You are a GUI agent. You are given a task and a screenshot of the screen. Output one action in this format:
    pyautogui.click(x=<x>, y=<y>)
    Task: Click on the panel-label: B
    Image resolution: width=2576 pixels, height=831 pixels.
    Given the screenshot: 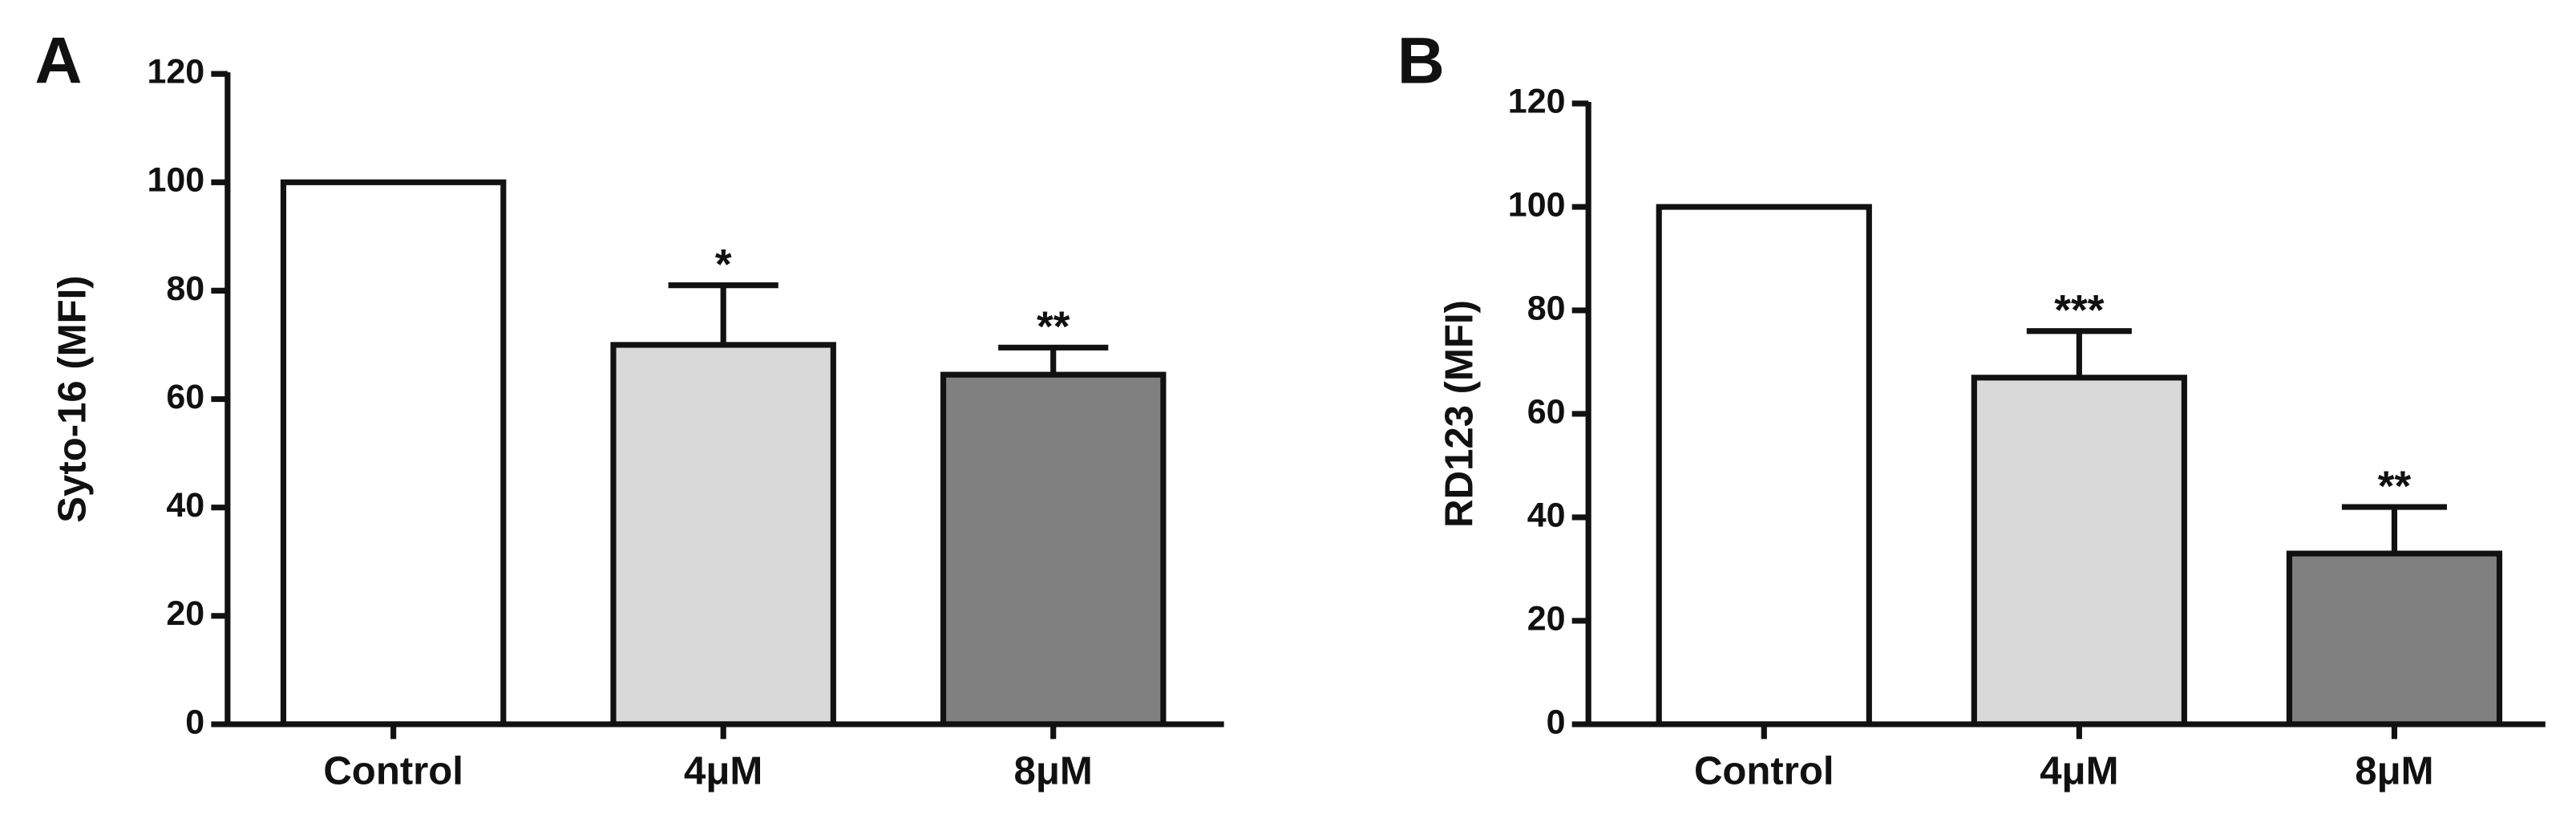 What is the action you would take?
    pyautogui.click(x=1421, y=61)
    